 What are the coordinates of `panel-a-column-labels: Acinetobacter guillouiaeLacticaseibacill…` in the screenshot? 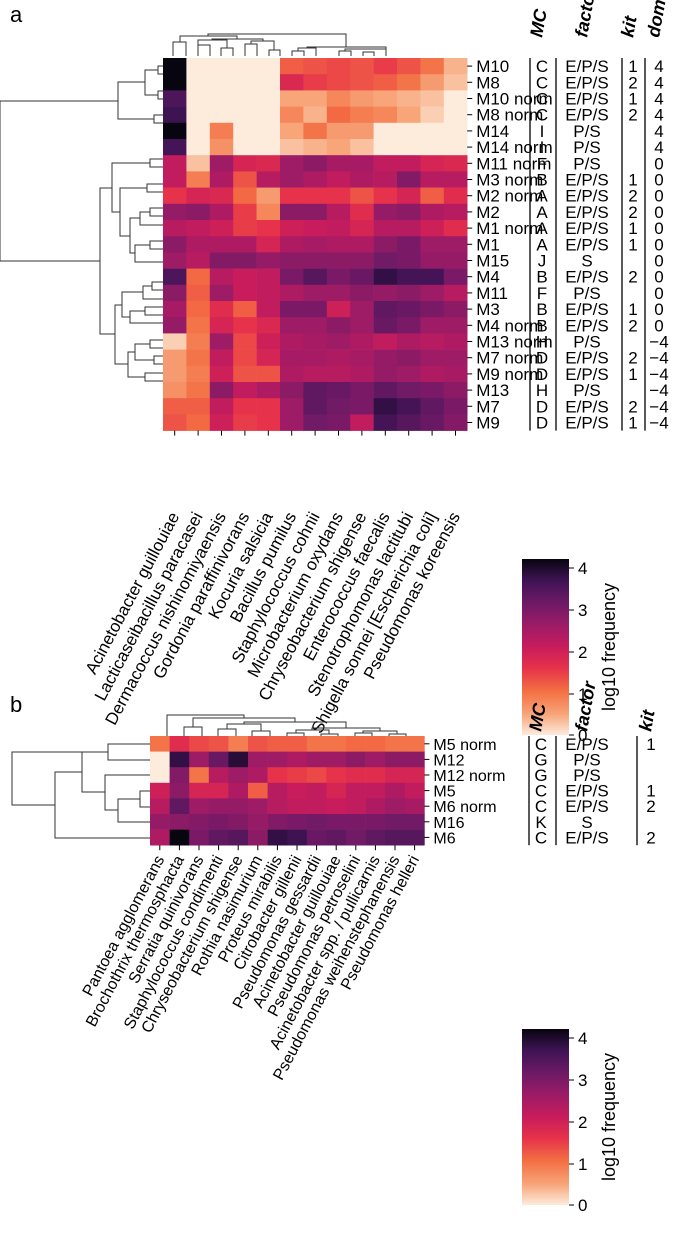 It's located at (273, 583).